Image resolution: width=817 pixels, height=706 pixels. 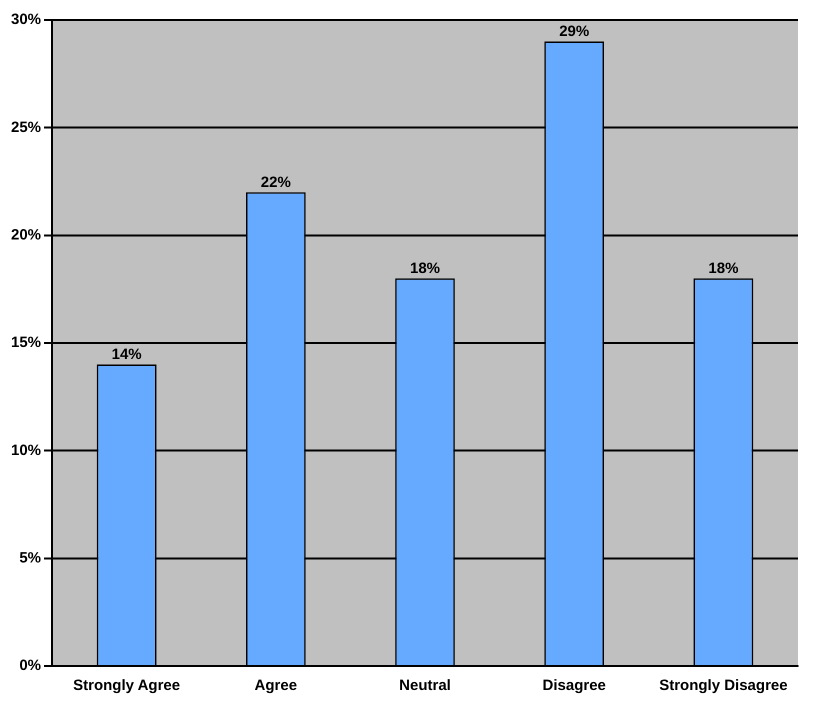 I want to click on y-tick-label: 0%, so click(x=30, y=665).